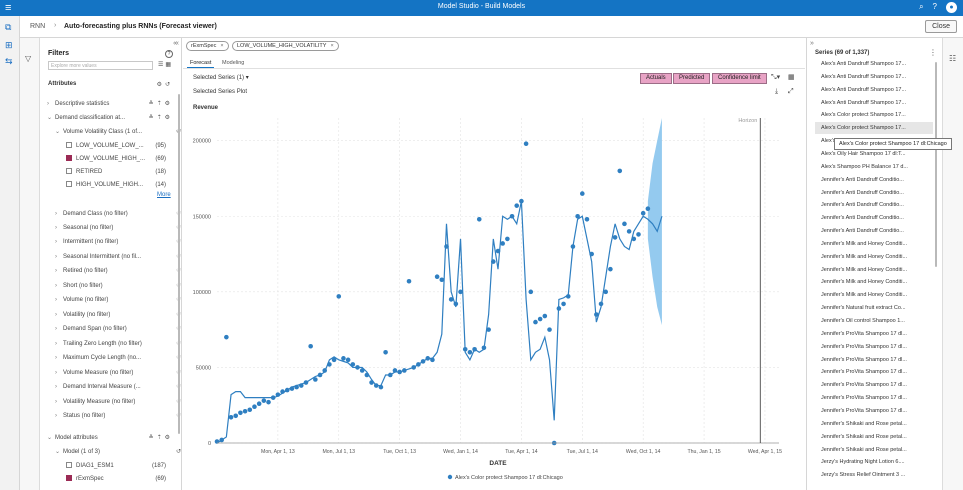 This screenshot has height=490, width=963. What do you see at coordinates (178, 452) in the screenshot?
I see `reset-icon: ↺` at bounding box center [178, 452].